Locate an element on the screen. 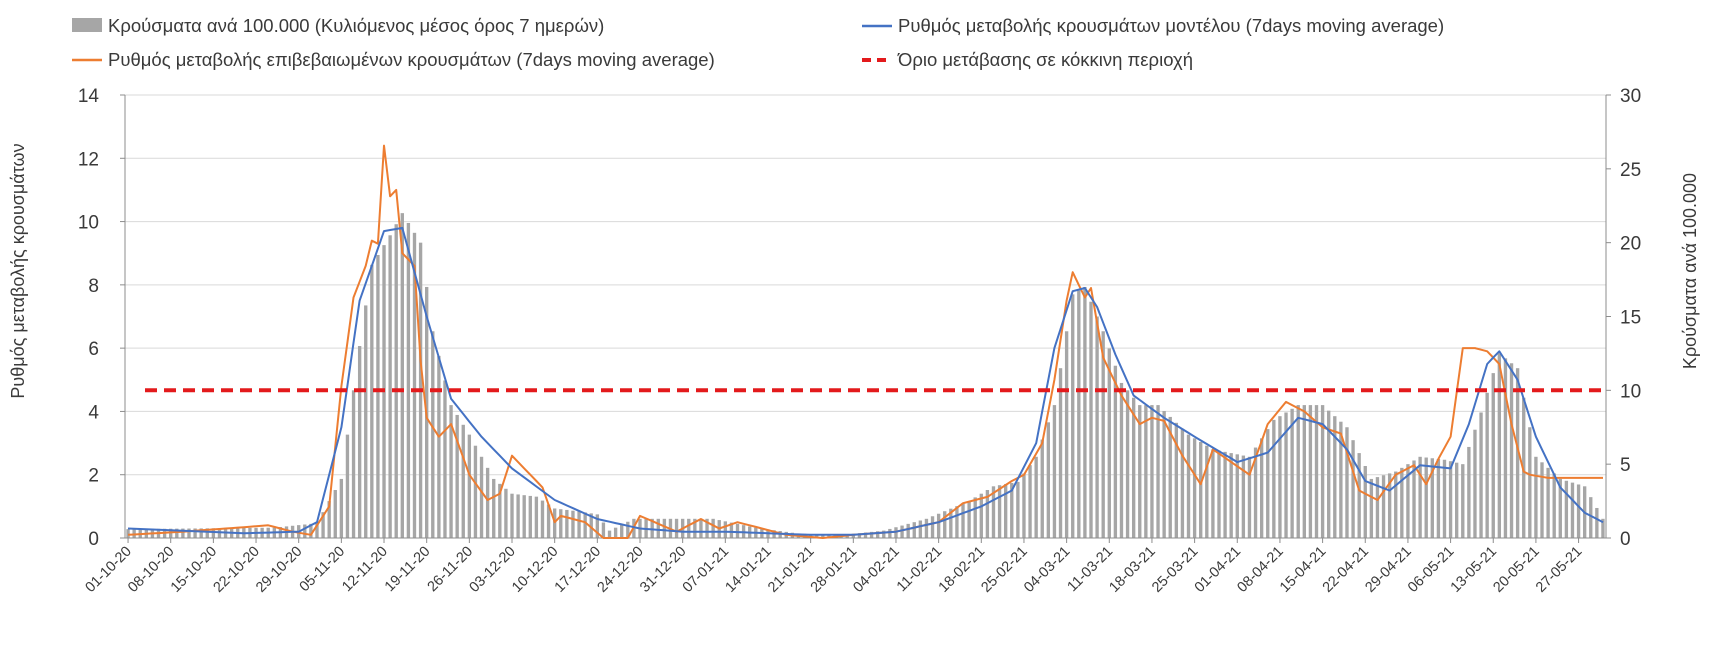  y-left-tick-label: 4 is located at coordinates (93, 412).